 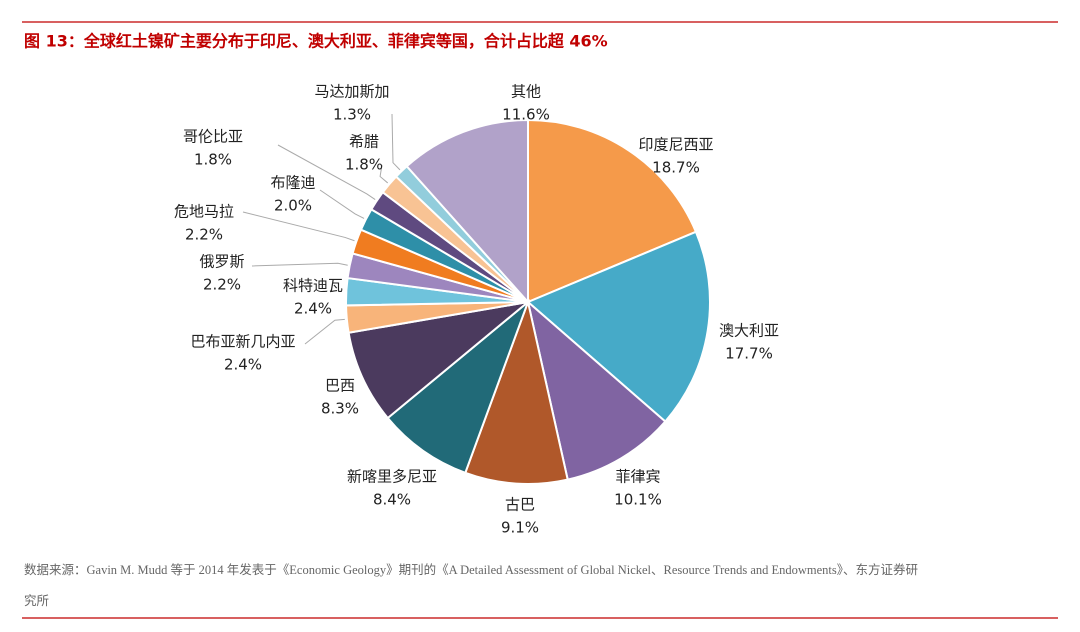 I want to click on slice-label: 其他, so click(x=526, y=92).